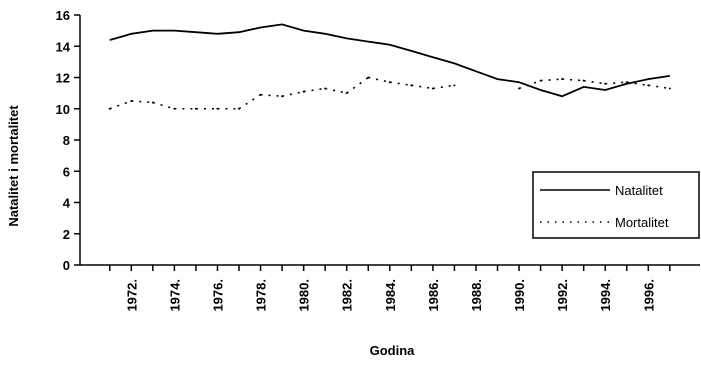 This screenshot has height=366, width=701. What do you see at coordinates (66, 171) in the screenshot?
I see `y-tick-label: 6` at bounding box center [66, 171].